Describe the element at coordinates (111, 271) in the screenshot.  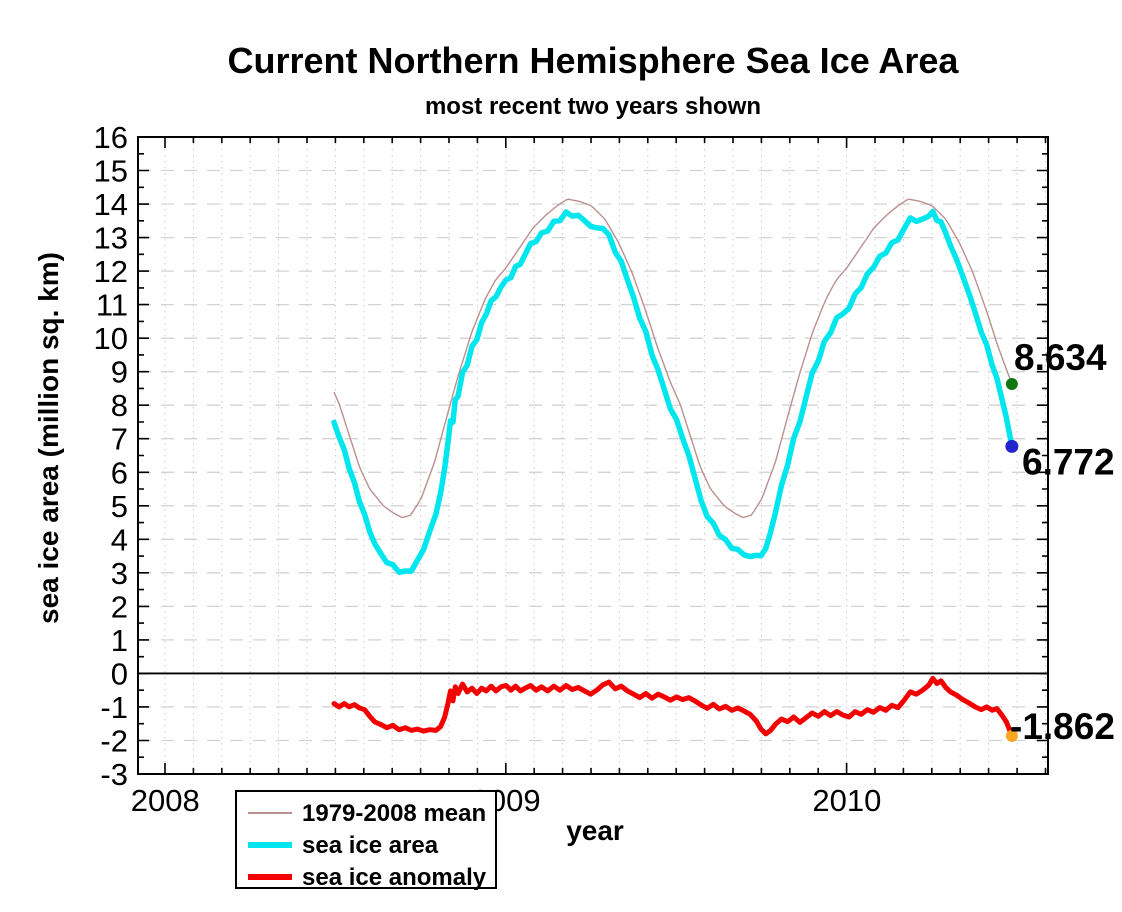
I see `y-tick-label: 12` at that location.